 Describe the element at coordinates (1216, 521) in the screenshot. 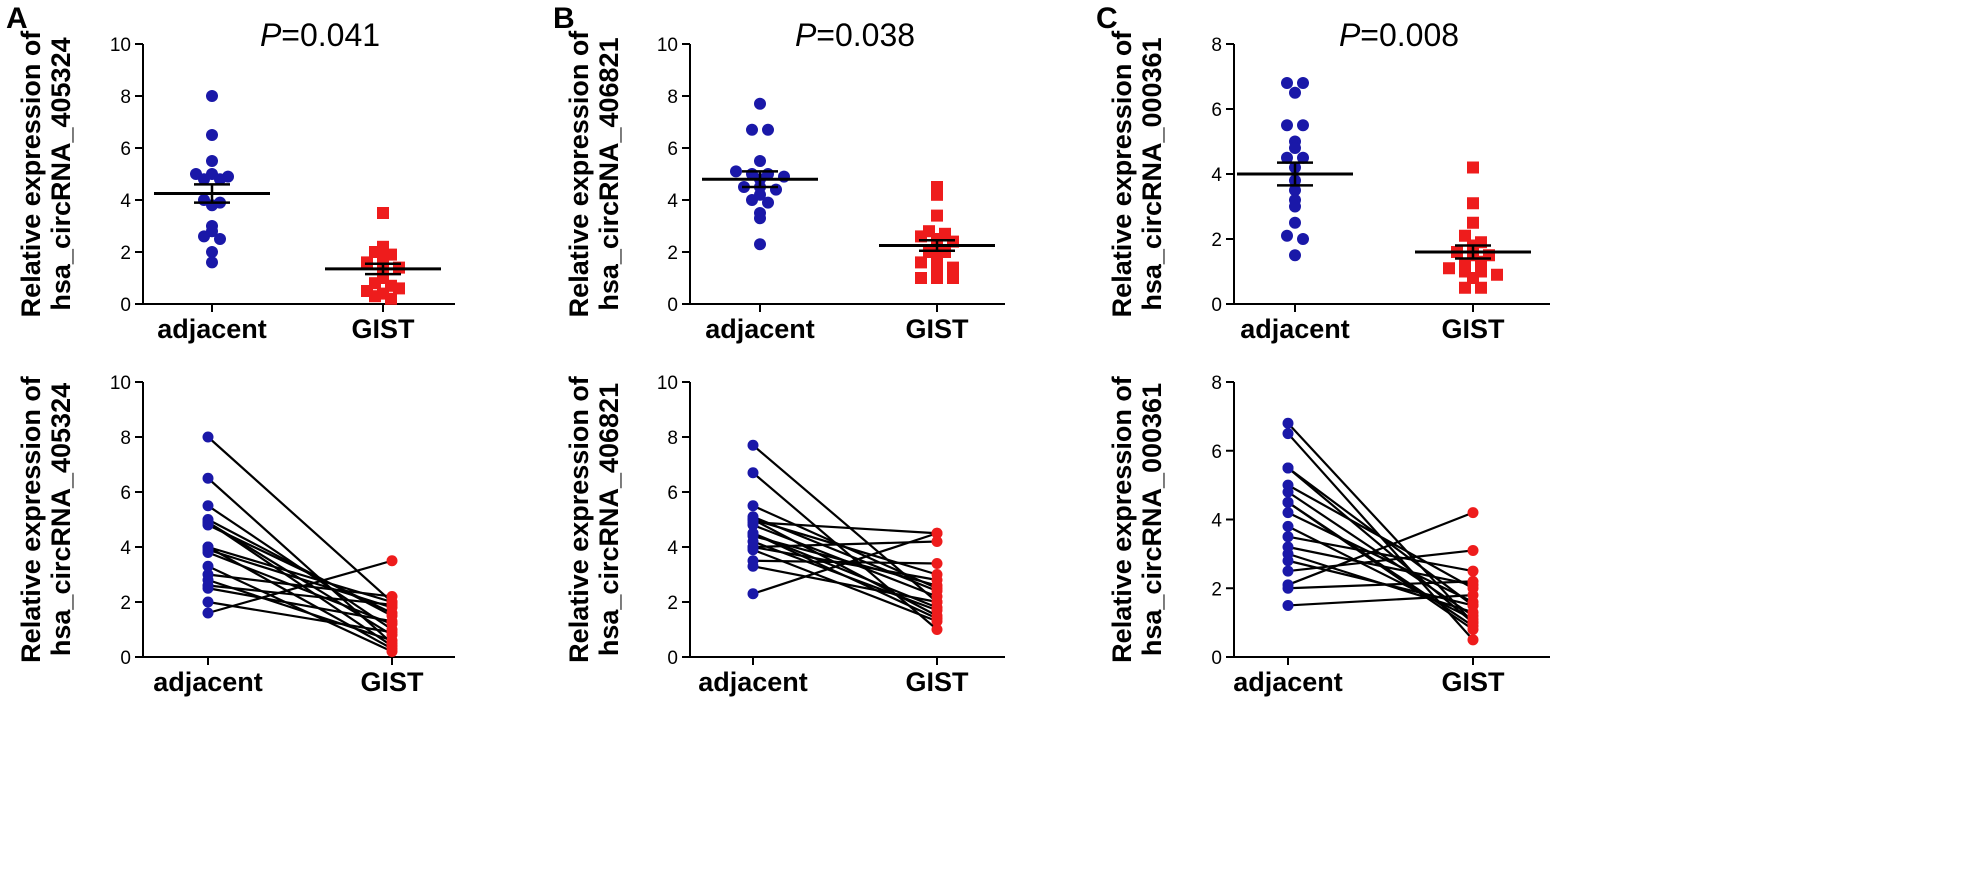

I see `y-tick-label: 4` at that location.